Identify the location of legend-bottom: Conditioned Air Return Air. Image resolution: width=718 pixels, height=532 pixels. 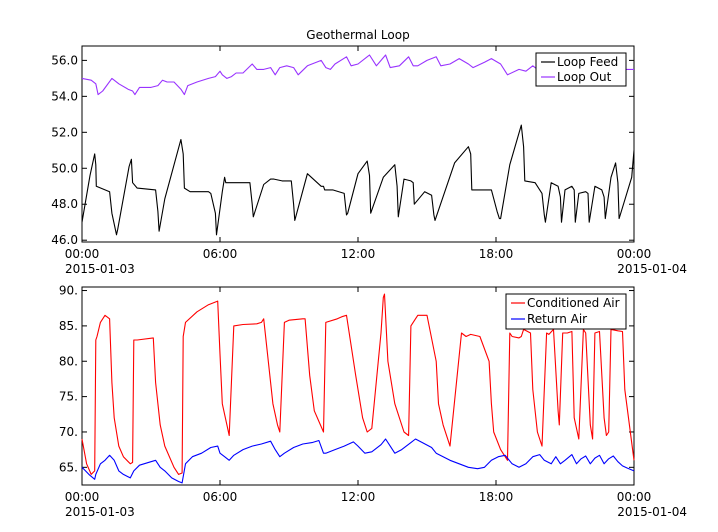
(566, 311).